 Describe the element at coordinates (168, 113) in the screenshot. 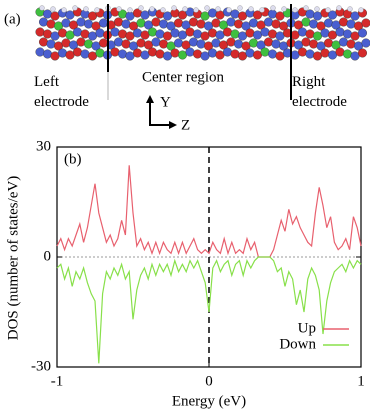

I see `axis-indicator: Y Z` at that location.